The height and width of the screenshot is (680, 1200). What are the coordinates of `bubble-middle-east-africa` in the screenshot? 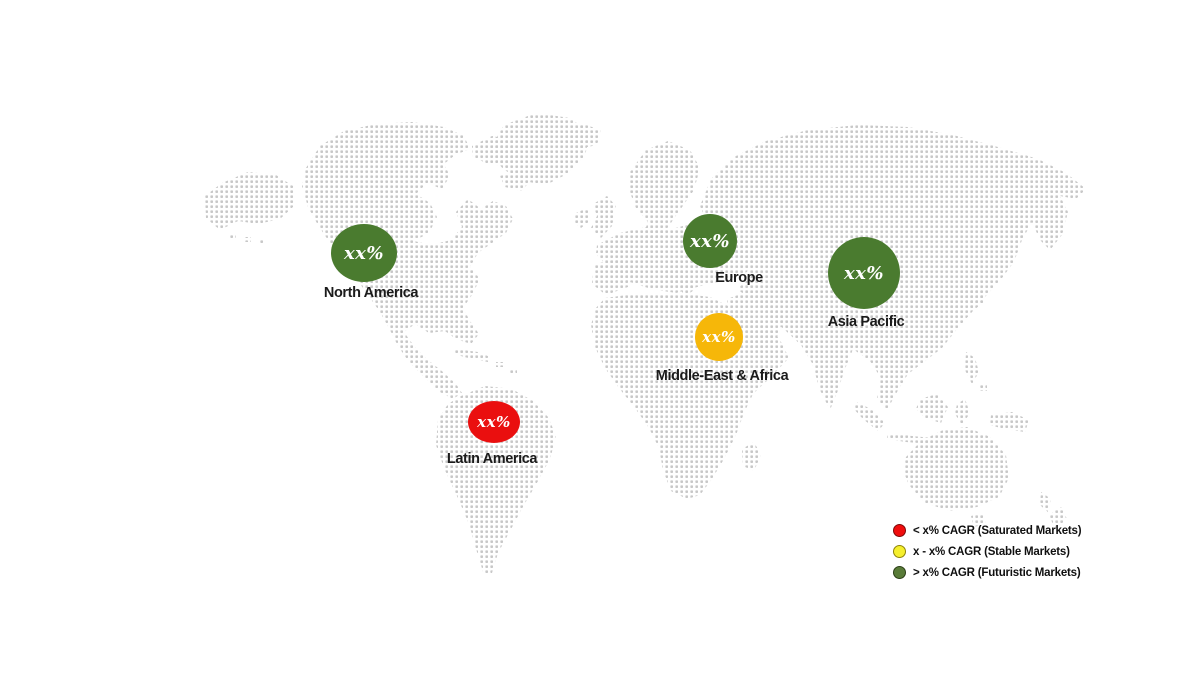 It's located at (719, 337).